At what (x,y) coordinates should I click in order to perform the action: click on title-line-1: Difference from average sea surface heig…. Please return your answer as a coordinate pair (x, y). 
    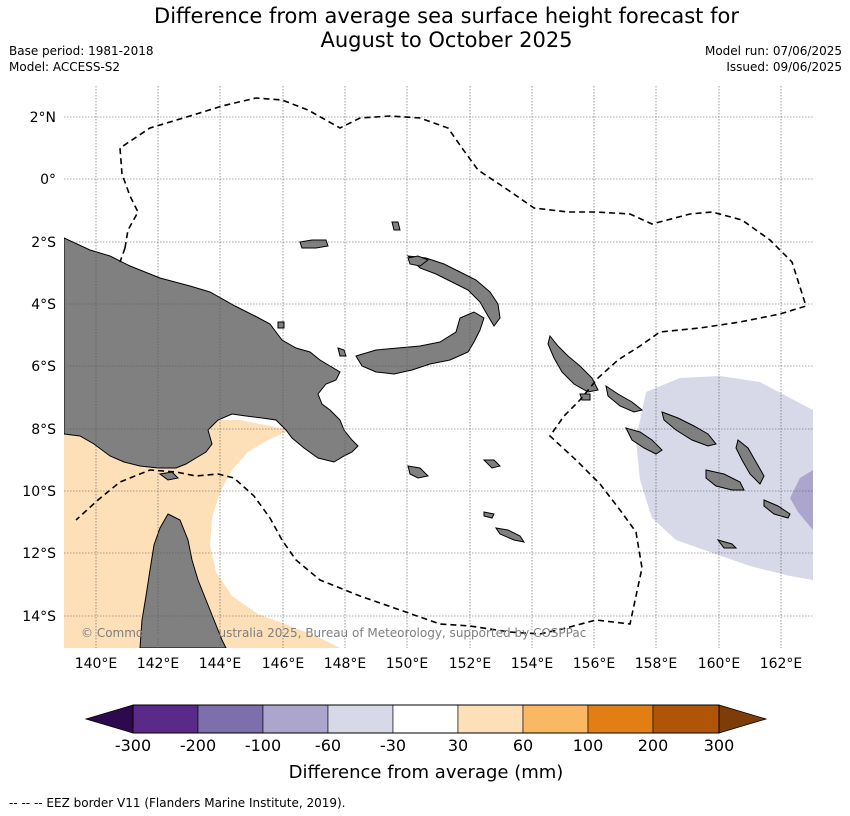
    Looking at the image, I should click on (446, 16).